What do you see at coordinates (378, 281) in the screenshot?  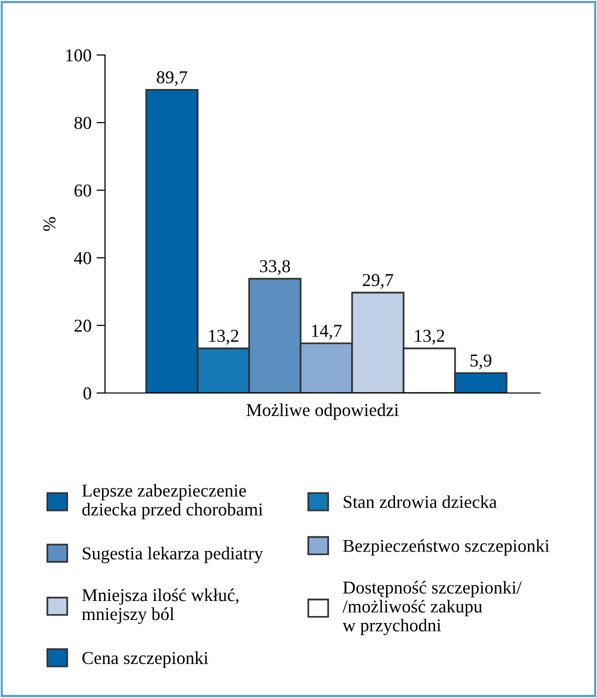 I see `data-label: 29,7` at bounding box center [378, 281].